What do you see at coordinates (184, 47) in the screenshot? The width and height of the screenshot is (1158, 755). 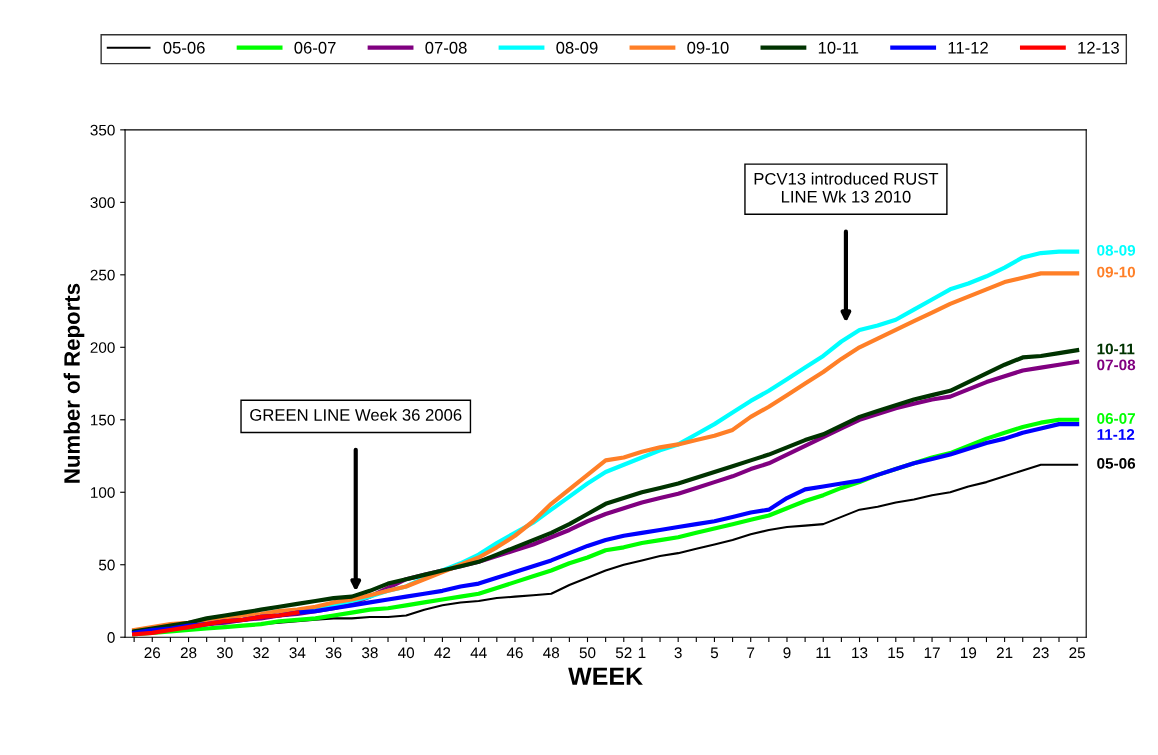 I see `legend-label: 05-06` at bounding box center [184, 47].